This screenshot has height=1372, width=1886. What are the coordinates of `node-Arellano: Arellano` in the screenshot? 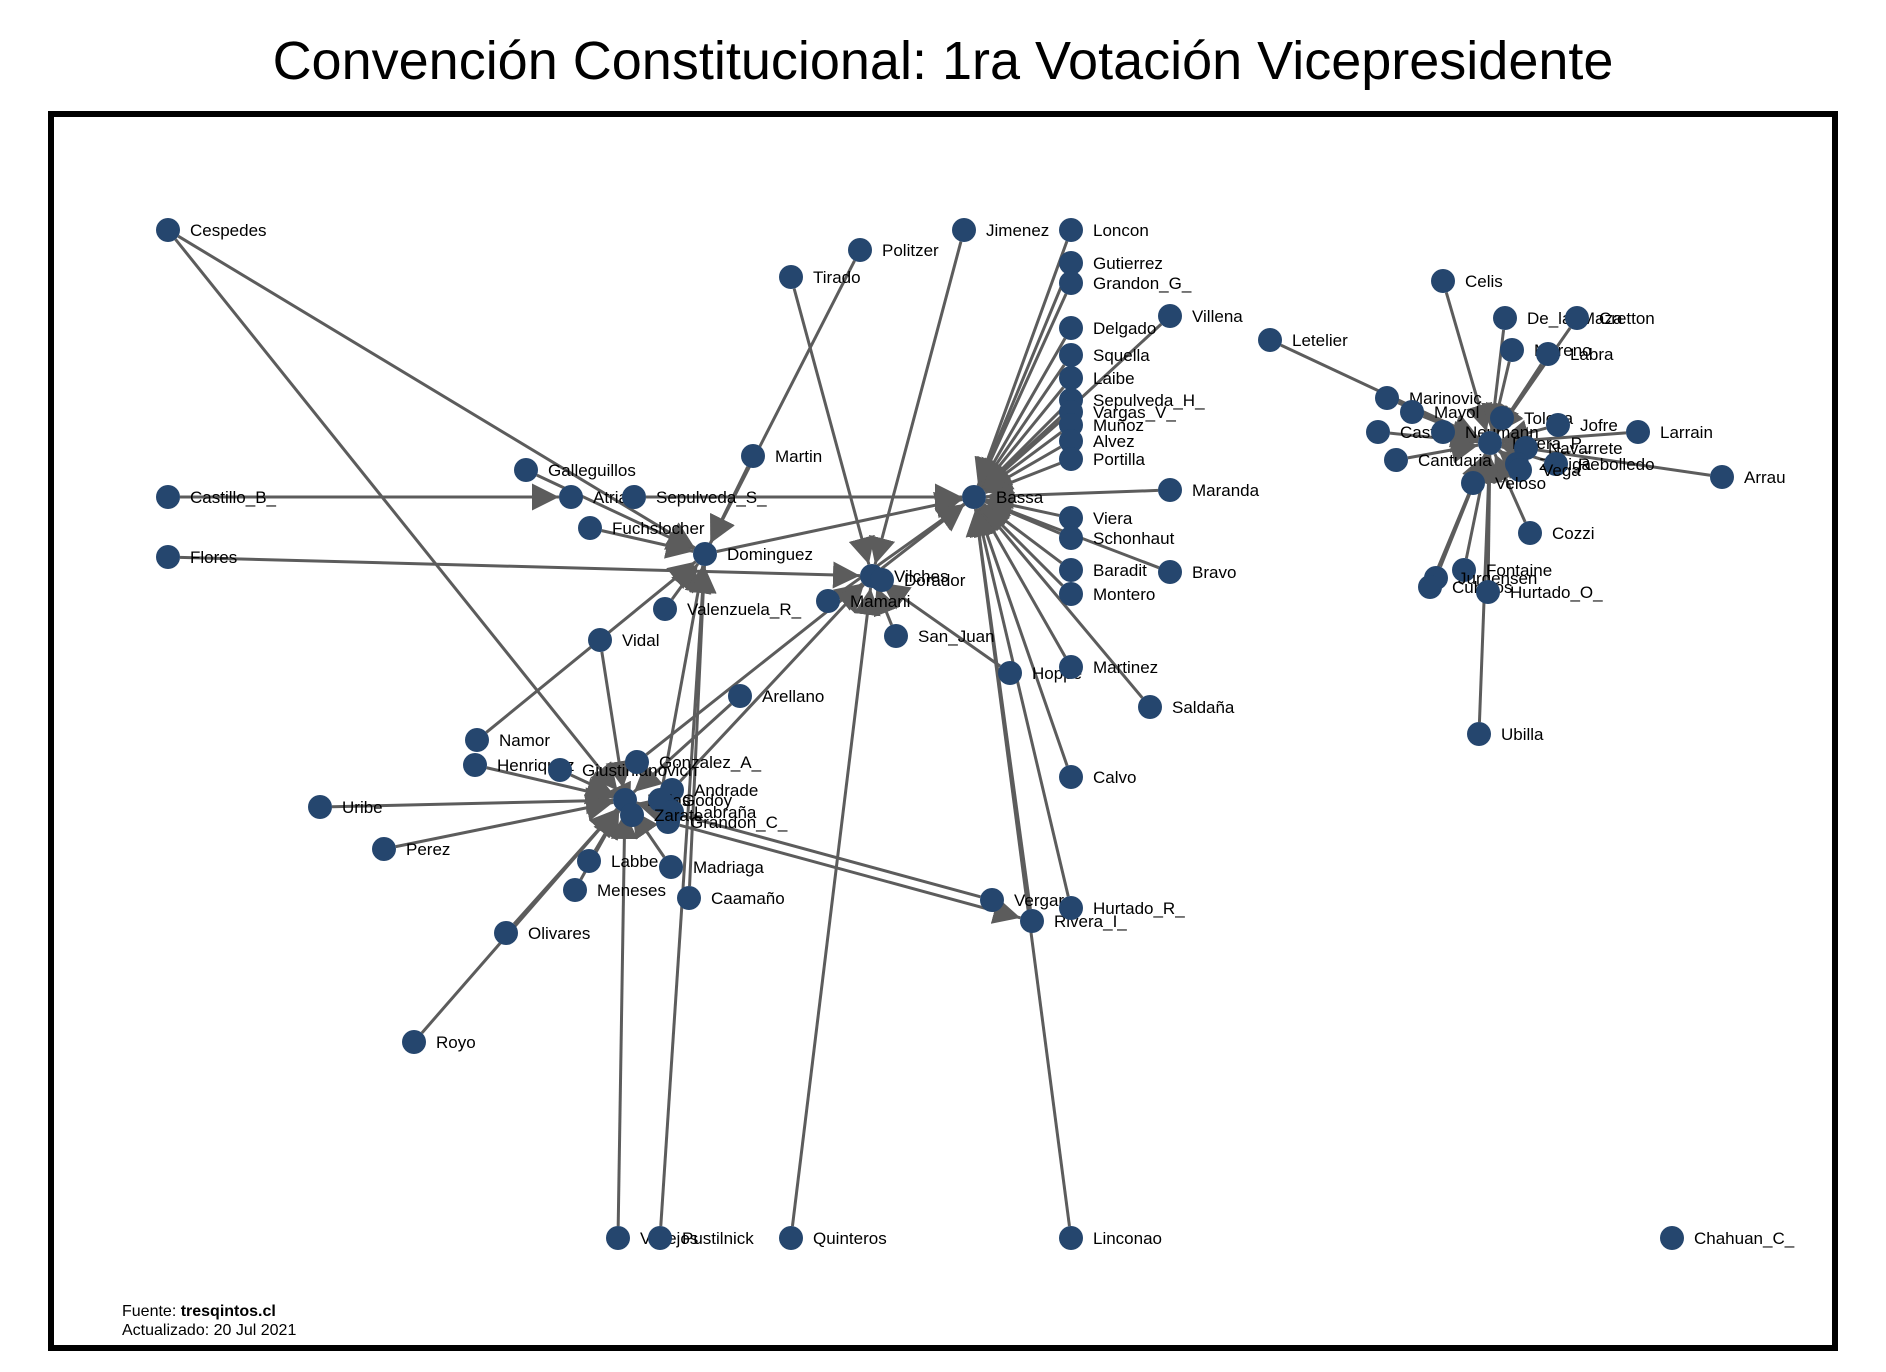 It's located at (776, 696).